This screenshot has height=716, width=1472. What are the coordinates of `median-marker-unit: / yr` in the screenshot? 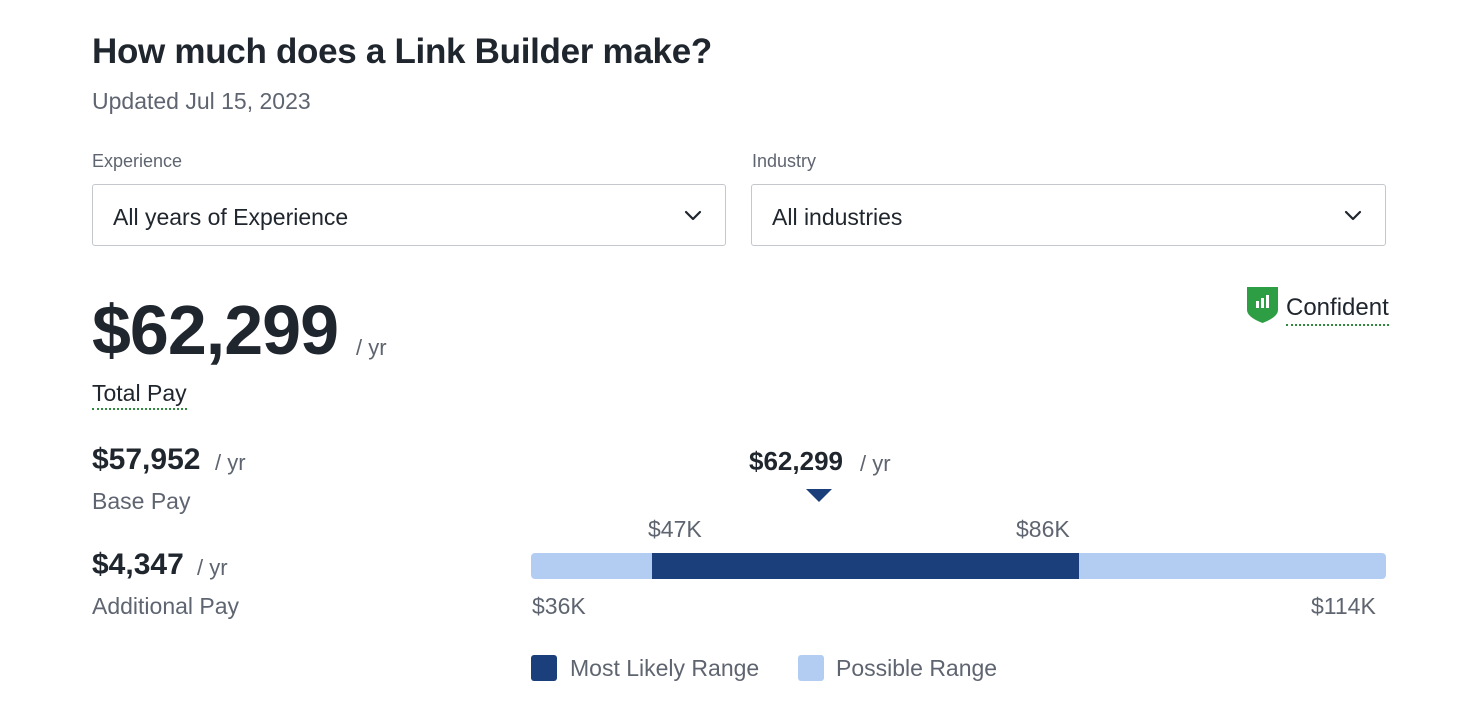 It's located at (875, 463).